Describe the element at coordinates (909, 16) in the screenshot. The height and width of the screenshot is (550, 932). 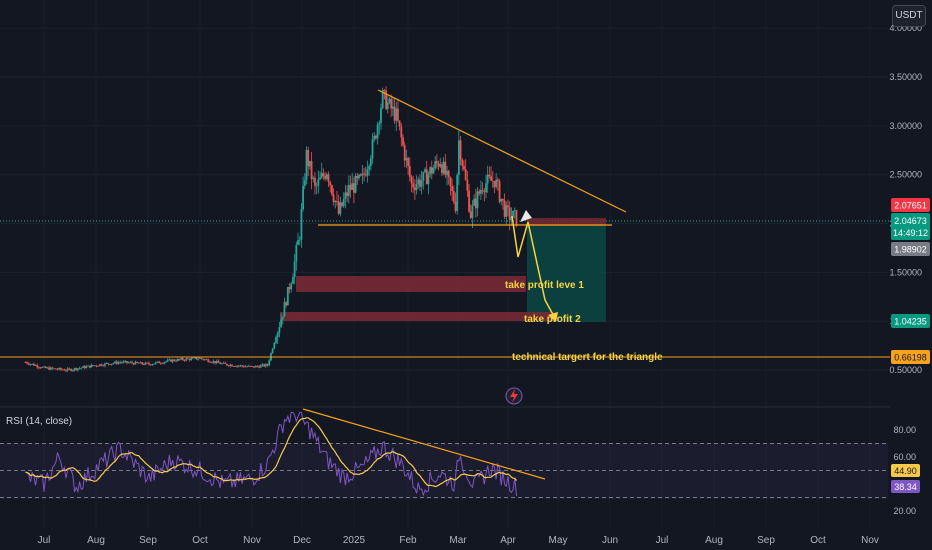
I see `currency-button: USDT` at that location.